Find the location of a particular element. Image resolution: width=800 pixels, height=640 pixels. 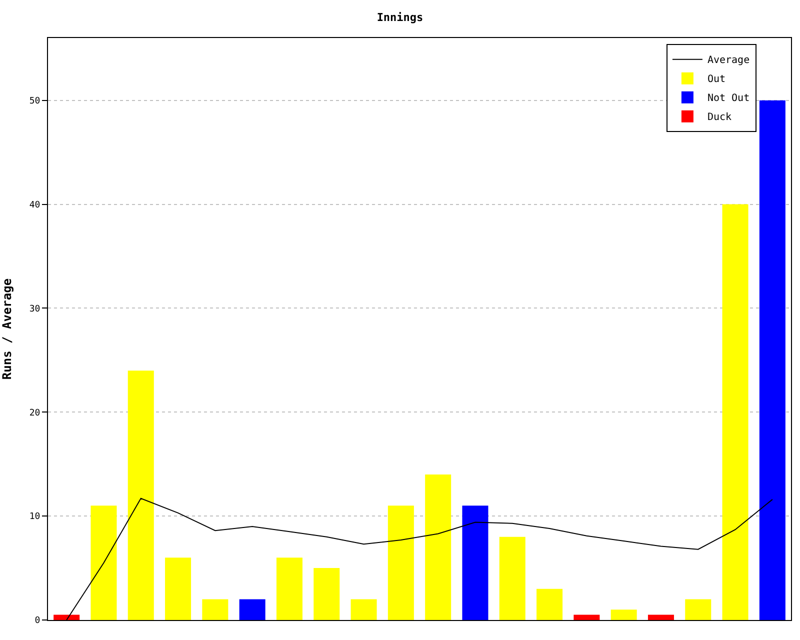

chart-title: Innings is located at coordinates (400, 17).